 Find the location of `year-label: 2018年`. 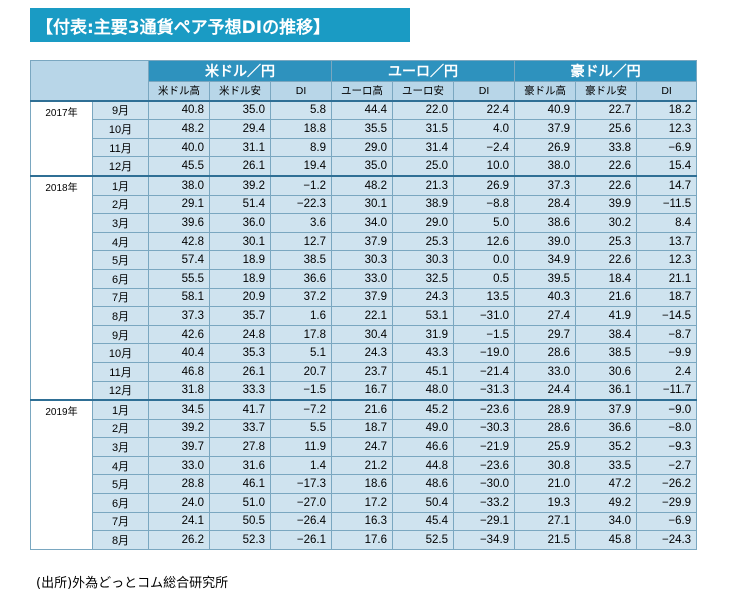

year-label: 2018年 is located at coordinates (61, 287).